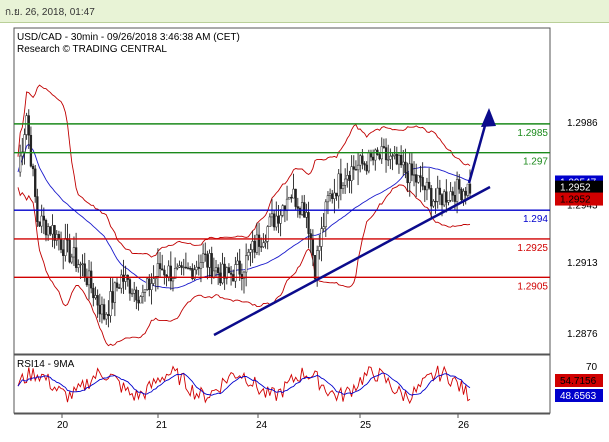 This screenshot has width=609, height=442. I want to click on level-label: 1.2925, so click(532, 248).